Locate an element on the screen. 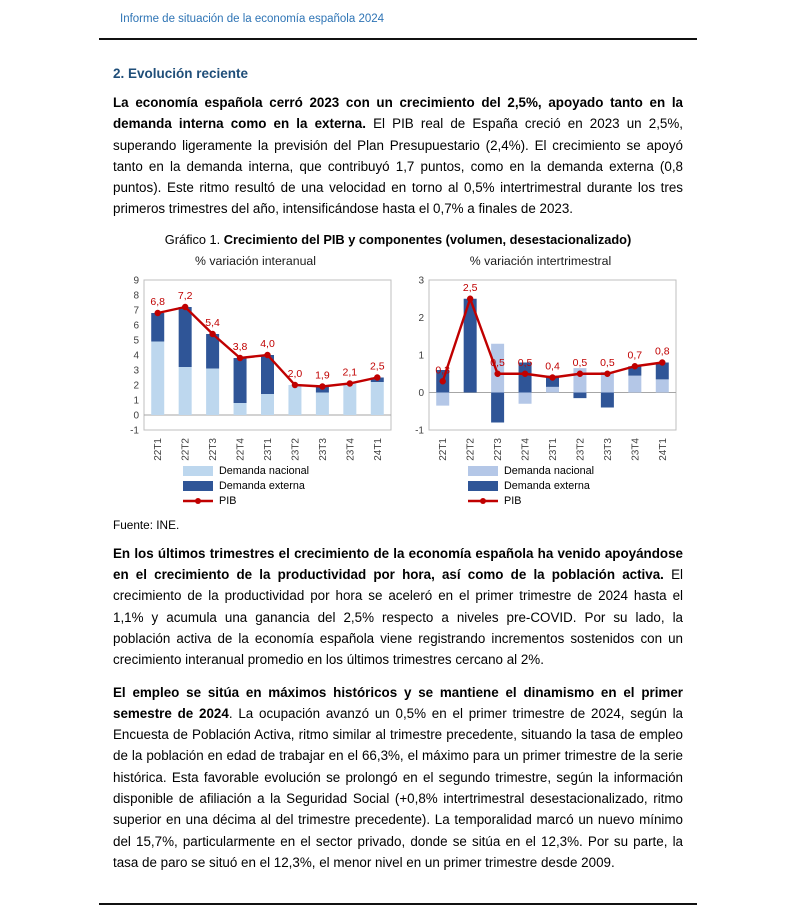 The height and width of the screenshot is (906, 795). svg-text: 1,9 is located at coordinates (322, 375).